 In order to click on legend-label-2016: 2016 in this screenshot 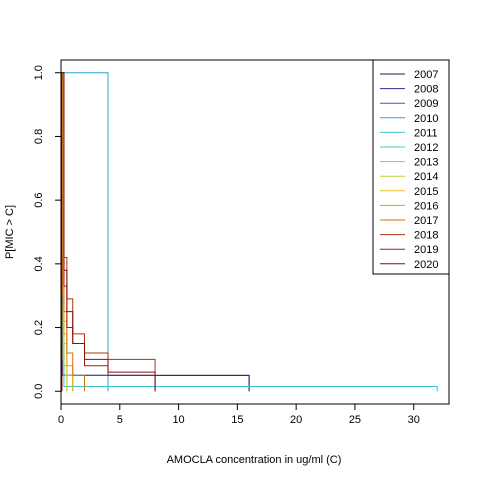, I will do `click(426, 206)`.